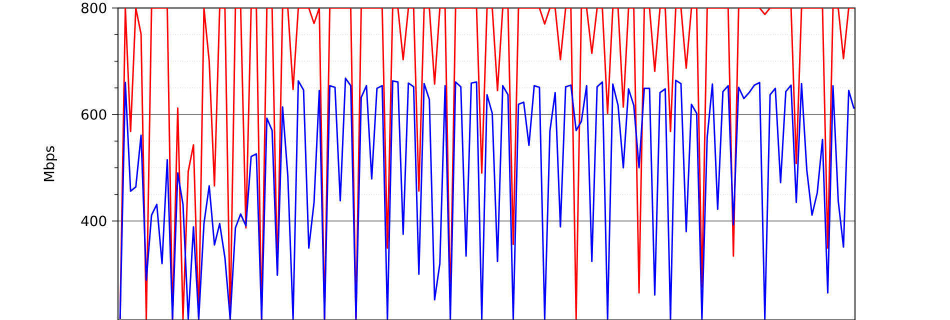  I want to click on y-tick-label: 800, so click(93, 8).